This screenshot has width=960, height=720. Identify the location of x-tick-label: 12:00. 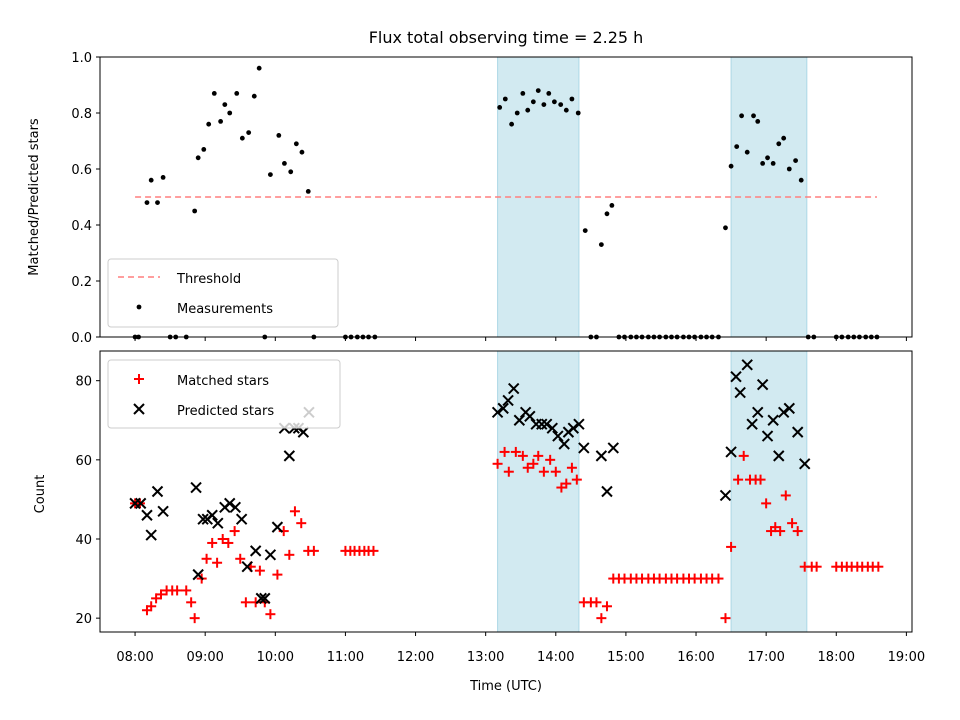
(415, 657).